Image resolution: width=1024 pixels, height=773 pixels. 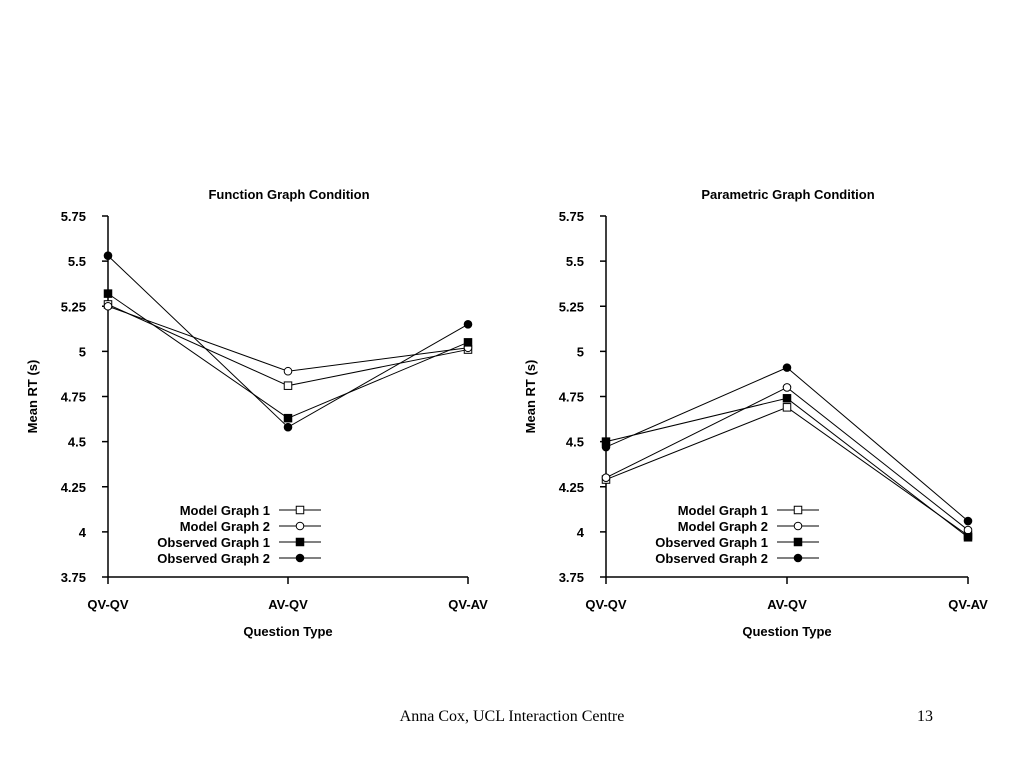 What do you see at coordinates (288, 194) in the screenshot?
I see `chart-title: Function Graph Condition` at bounding box center [288, 194].